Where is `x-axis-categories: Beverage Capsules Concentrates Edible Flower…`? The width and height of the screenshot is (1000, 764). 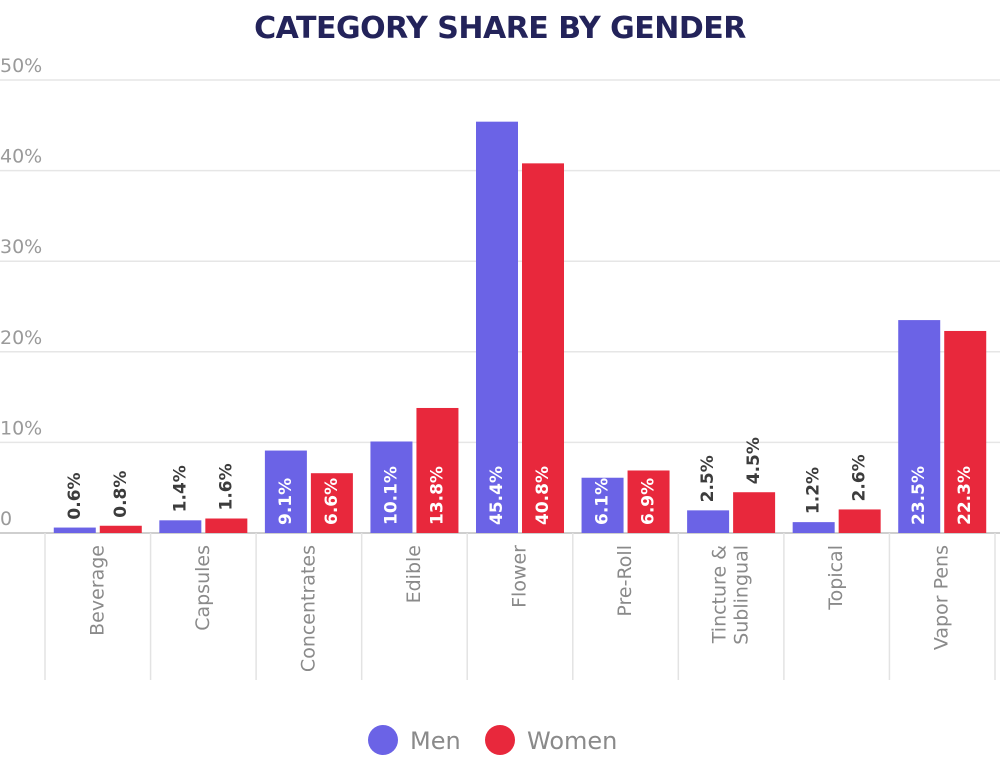
x-axis-categories: Beverage Capsules Concentrates Edible Flower… is located at coordinates (519, 608).